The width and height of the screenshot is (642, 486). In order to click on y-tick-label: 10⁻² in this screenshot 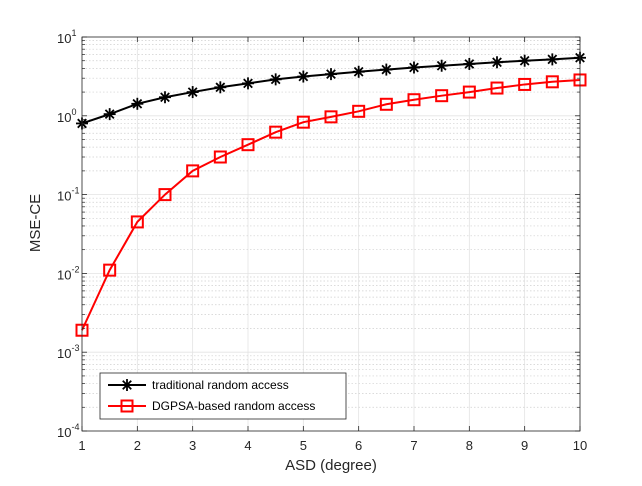, I will do `click(68, 273)`.